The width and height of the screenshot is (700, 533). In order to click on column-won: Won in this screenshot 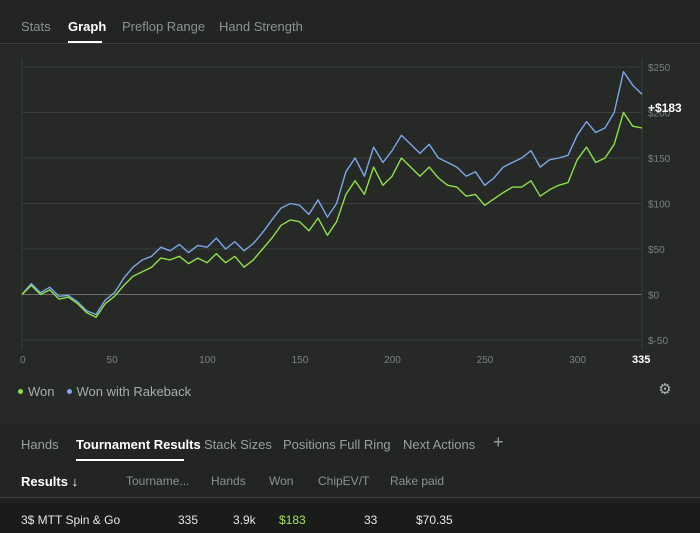, I will do `click(281, 481)`.